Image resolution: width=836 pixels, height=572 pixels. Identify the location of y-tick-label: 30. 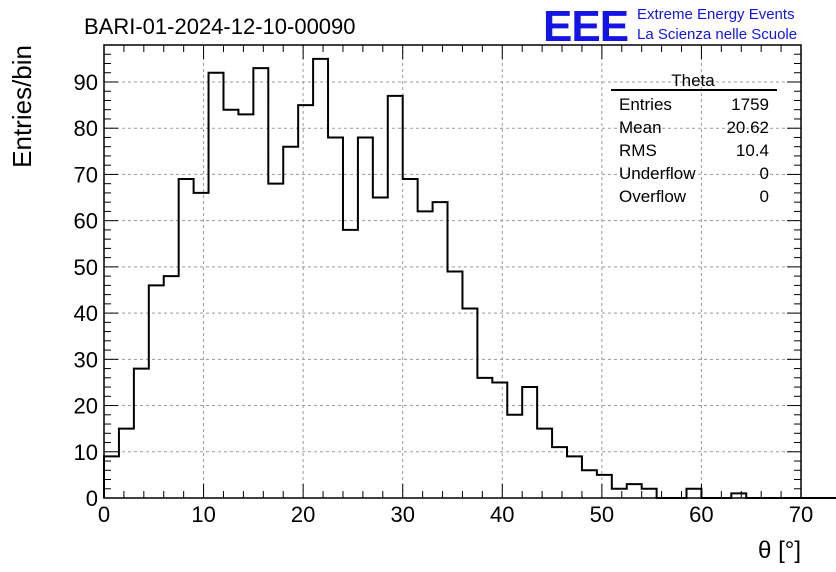
(86, 359).